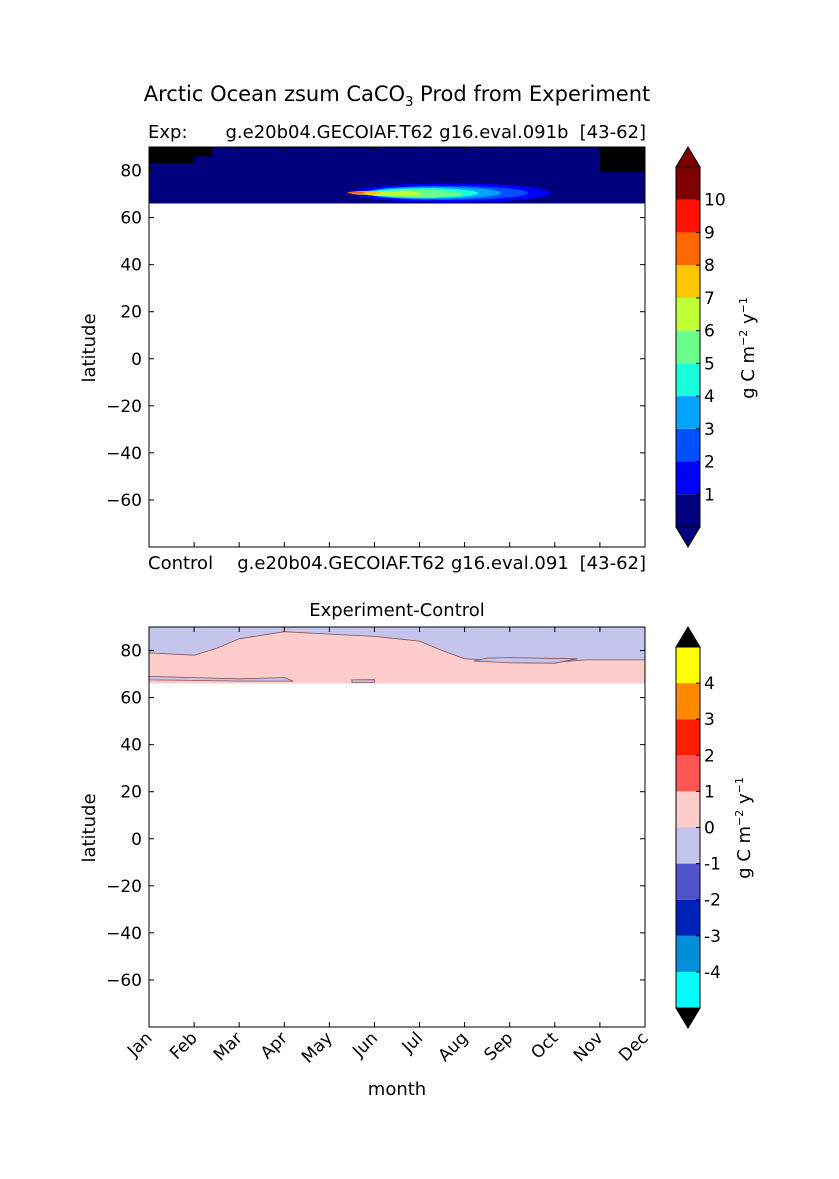 The image size is (839, 1179). What do you see at coordinates (613, 132) in the screenshot?
I see `panel1-years-label: [43-62]` at bounding box center [613, 132].